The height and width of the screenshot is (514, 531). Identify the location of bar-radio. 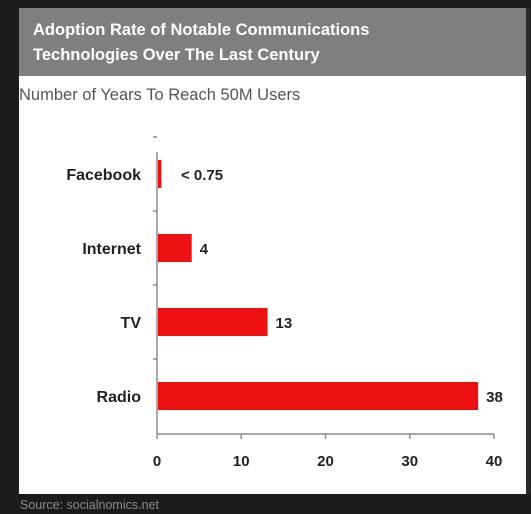
(318, 396).